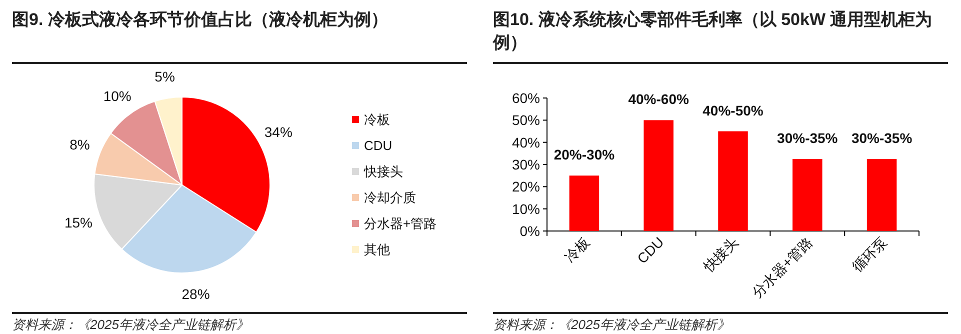 Image resolution: width=961 pixels, height=334 pixels. What do you see at coordinates (378, 145) in the screenshot?
I see `legend-label: CDU` at bounding box center [378, 145].